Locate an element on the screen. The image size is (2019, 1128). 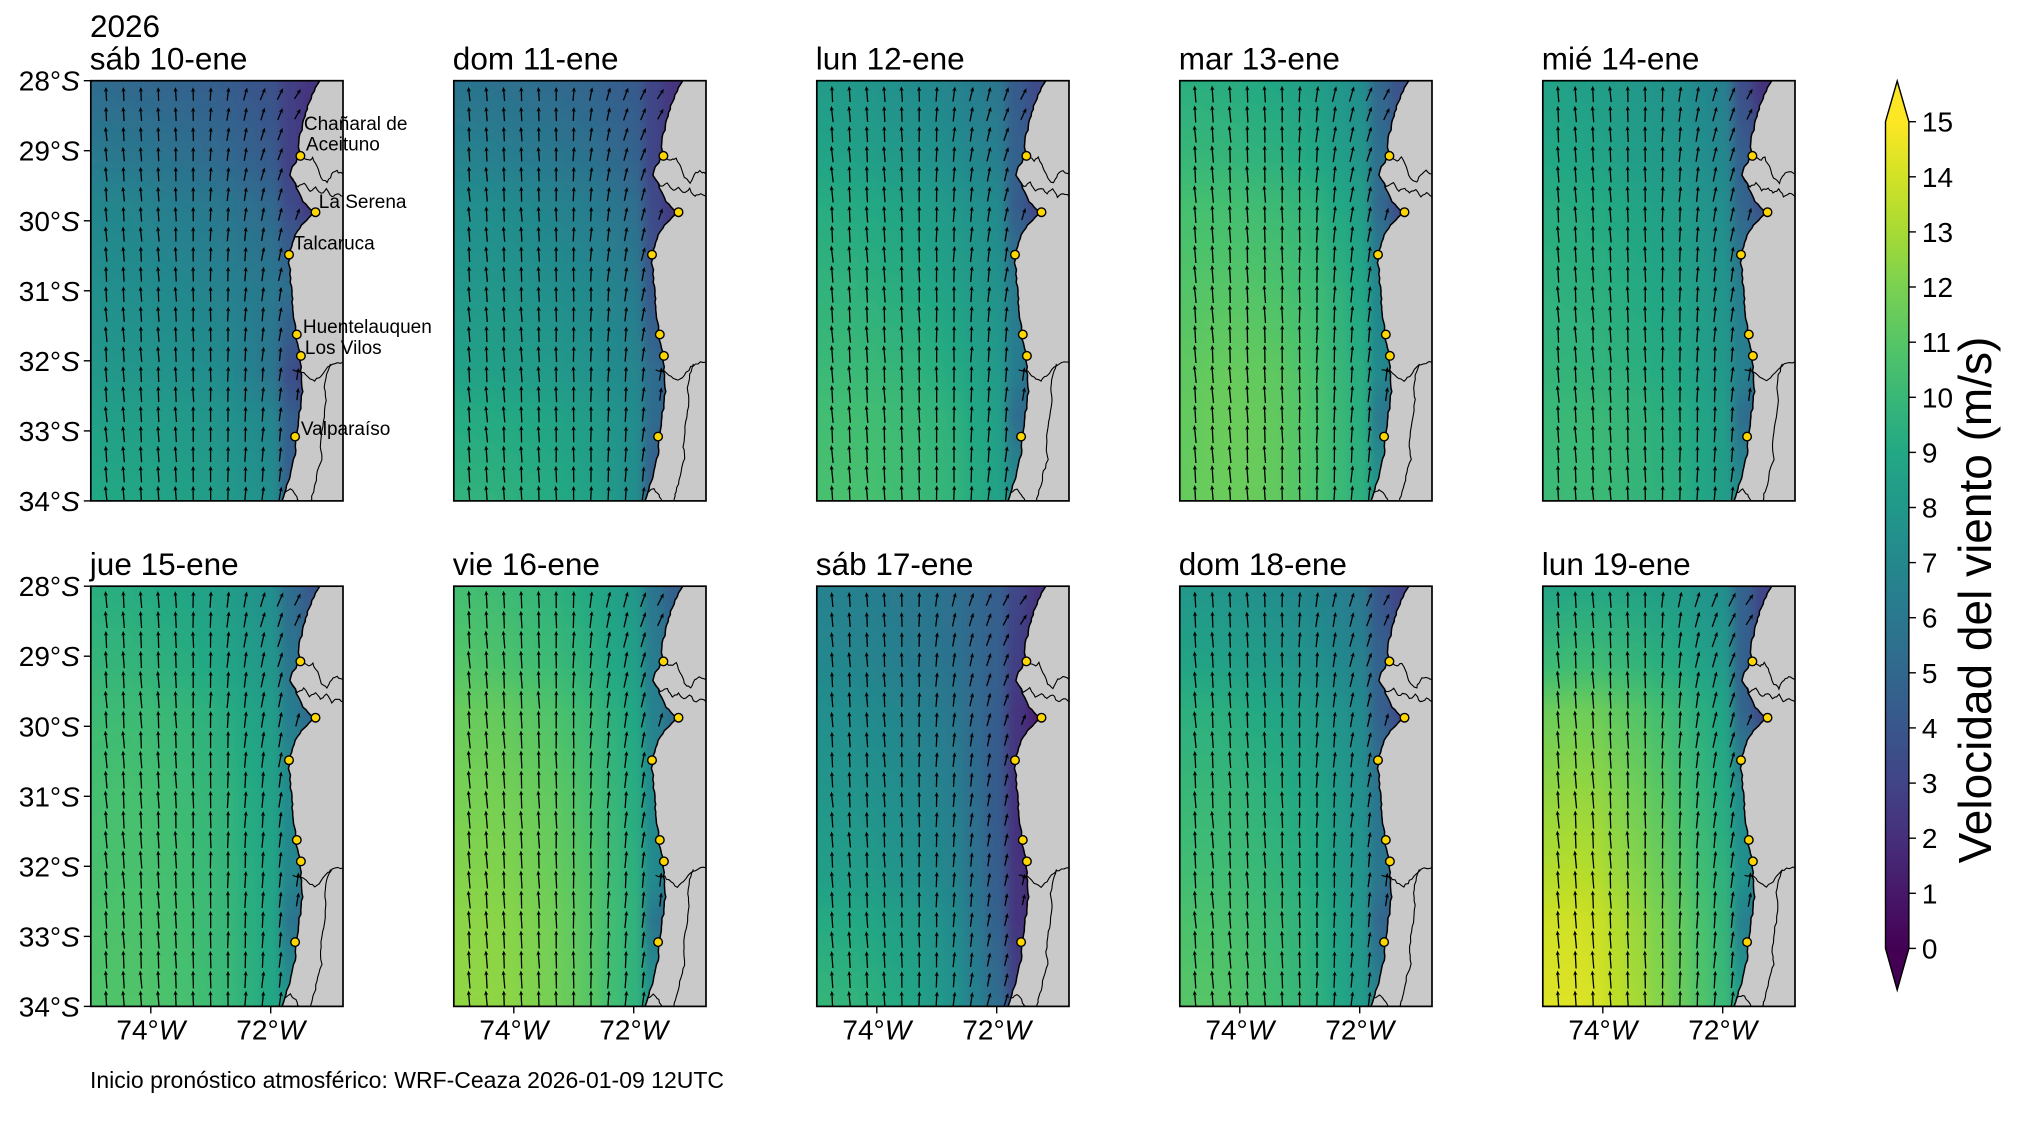
svg-text: 7 is located at coordinates (1930, 563).